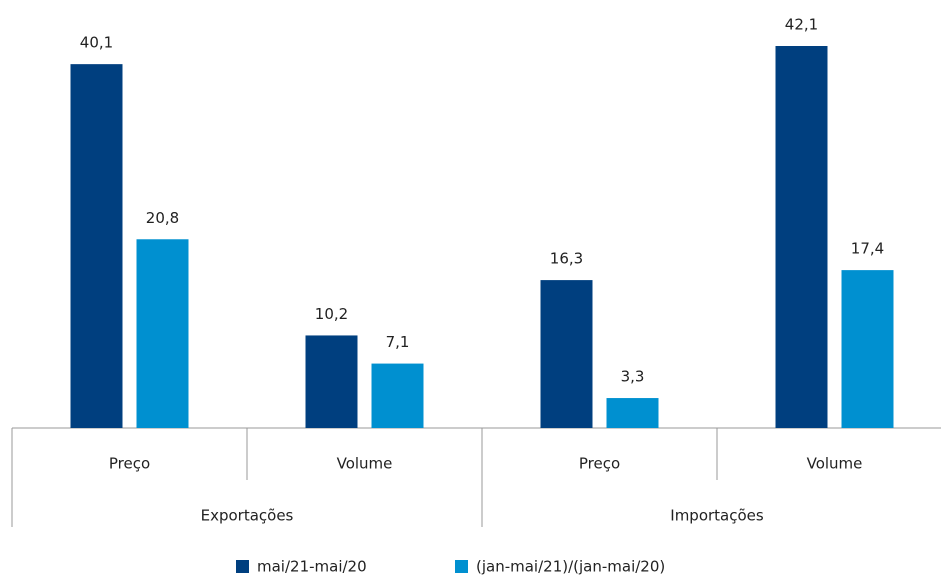 This screenshot has width=941, height=577. What do you see at coordinates (867, 249) in the screenshot?
I see `data-label: 17,4` at bounding box center [867, 249].